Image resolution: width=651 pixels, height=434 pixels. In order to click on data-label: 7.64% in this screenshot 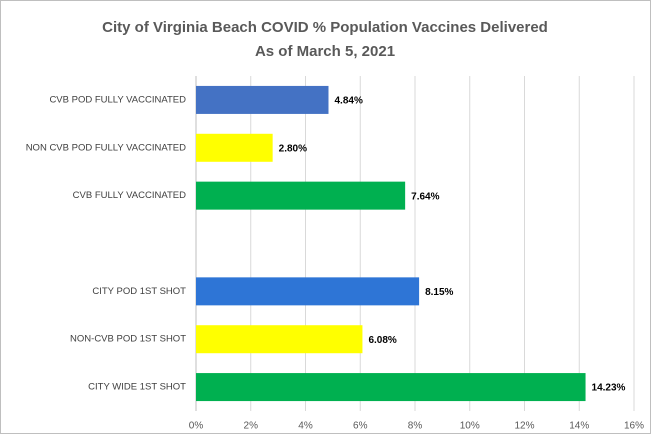, I will do `click(425, 196)`.